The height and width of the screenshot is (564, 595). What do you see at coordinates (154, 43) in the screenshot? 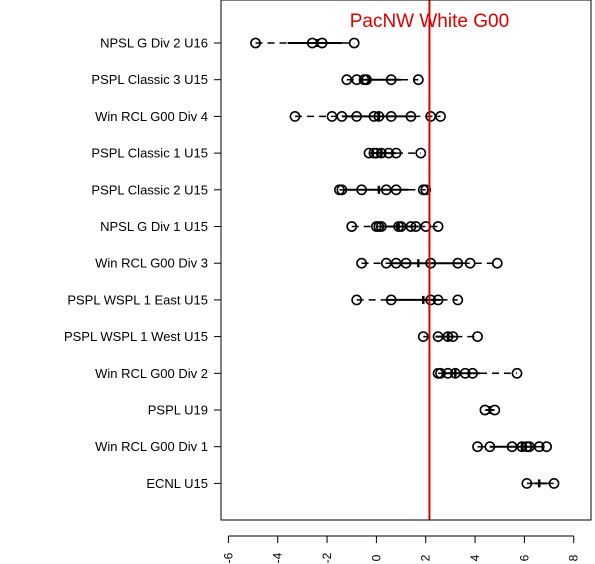
I see `category-label: NPSL G Div 2 U16` at bounding box center [154, 43].